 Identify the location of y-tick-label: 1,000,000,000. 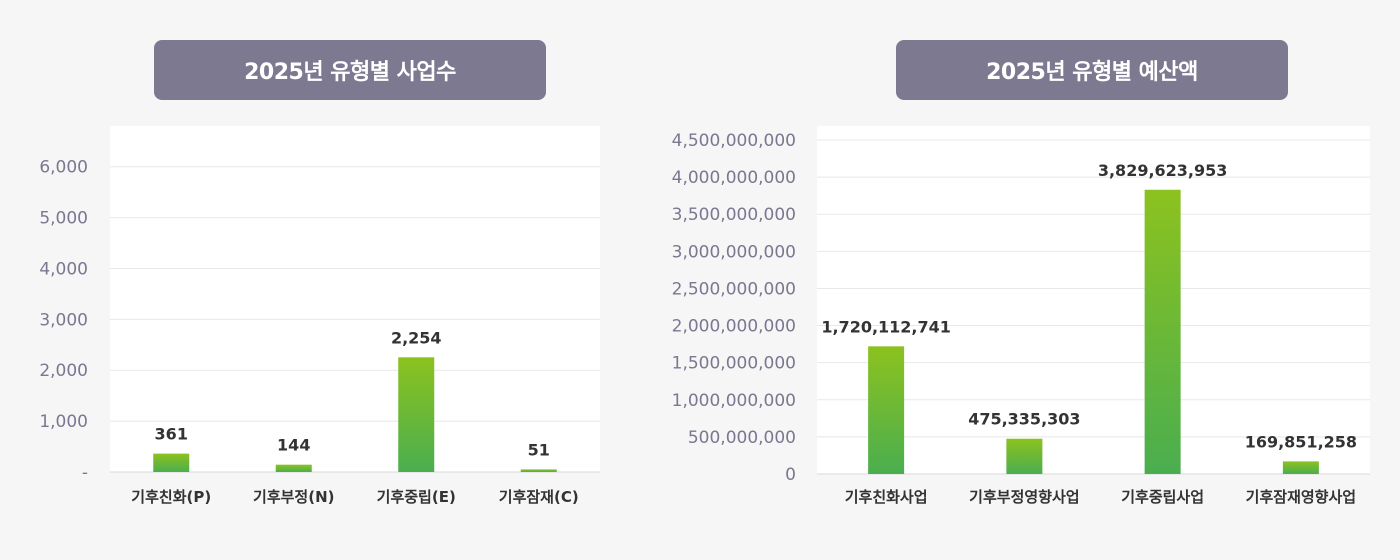
(734, 401).